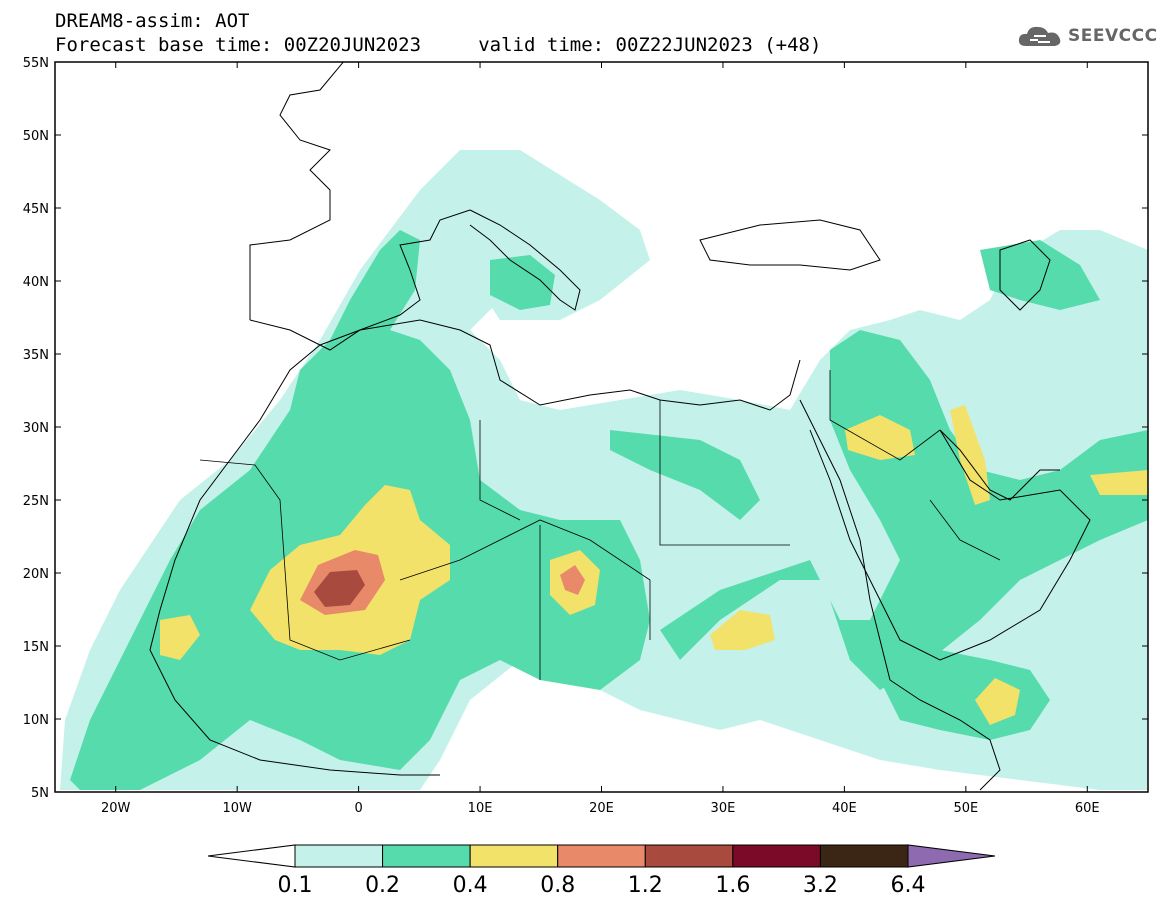 The width and height of the screenshot is (1165, 905). Describe the element at coordinates (970, 455) in the screenshot. I see `aot-contour-0.4-gulf` at that location.